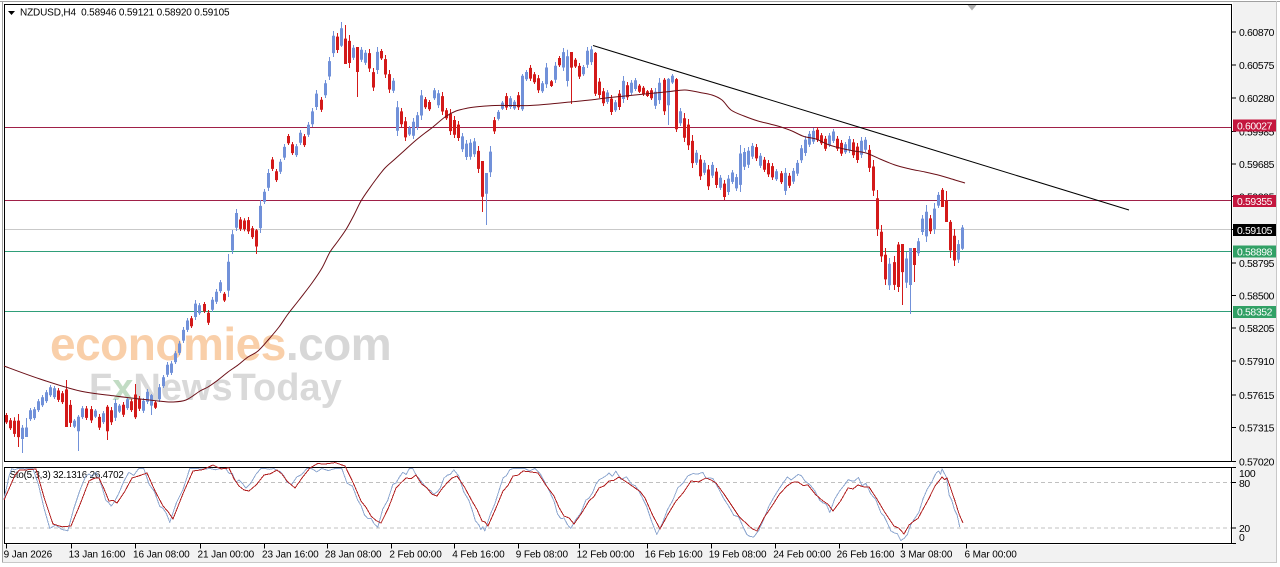 This screenshot has width=1280, height=567. What do you see at coordinates (1255, 313) in the screenshot?
I see `svg-text: 0.58352` at bounding box center [1255, 313].